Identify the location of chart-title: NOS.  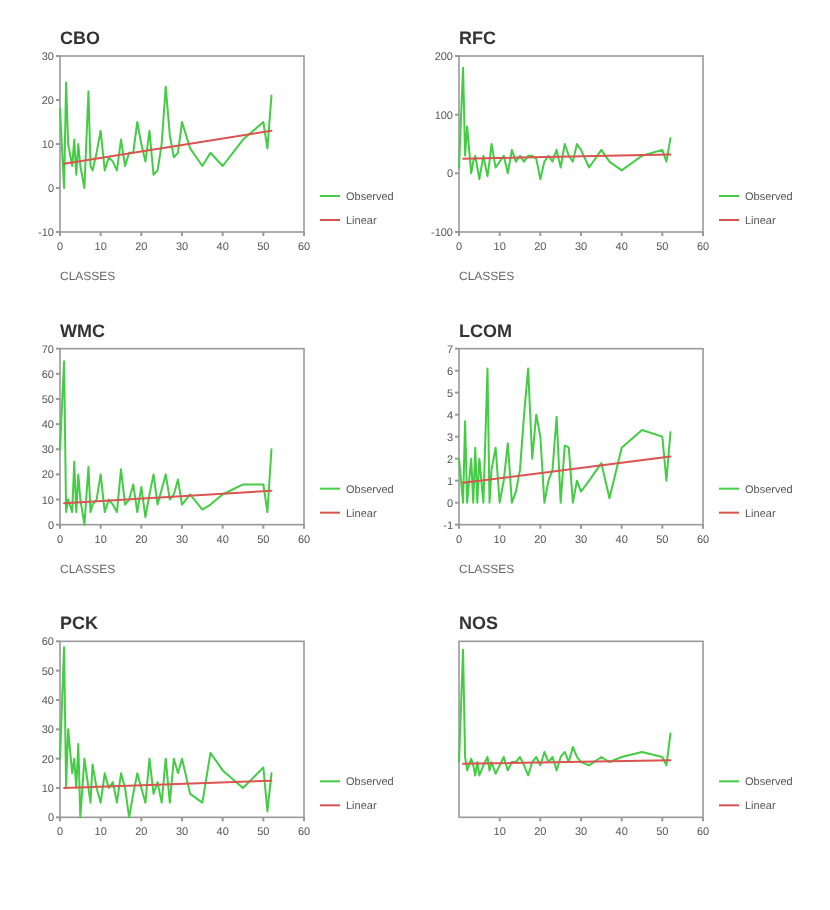
(479, 623).